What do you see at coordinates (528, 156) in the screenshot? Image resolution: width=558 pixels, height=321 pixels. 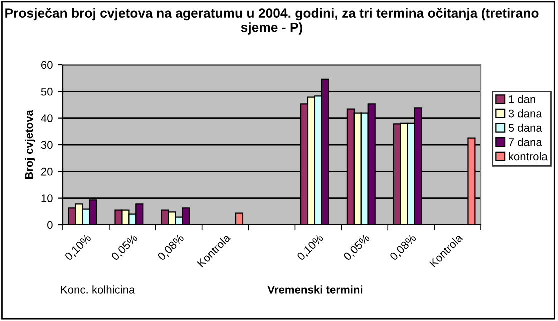 I see `legend-label: kontrola` at bounding box center [528, 156].